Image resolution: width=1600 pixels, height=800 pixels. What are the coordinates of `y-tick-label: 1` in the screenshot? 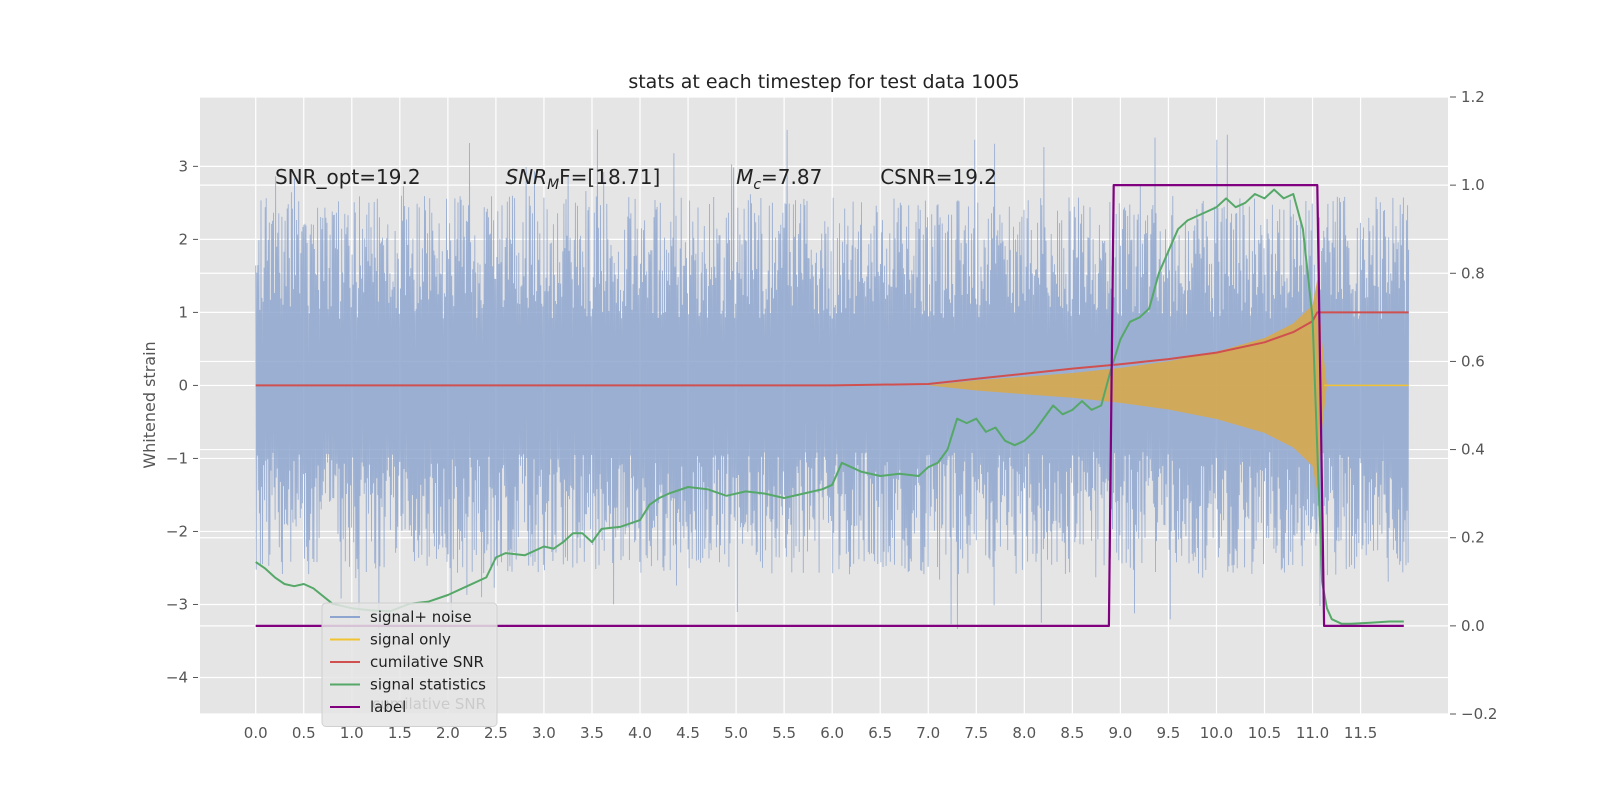 It's located at (183, 312).